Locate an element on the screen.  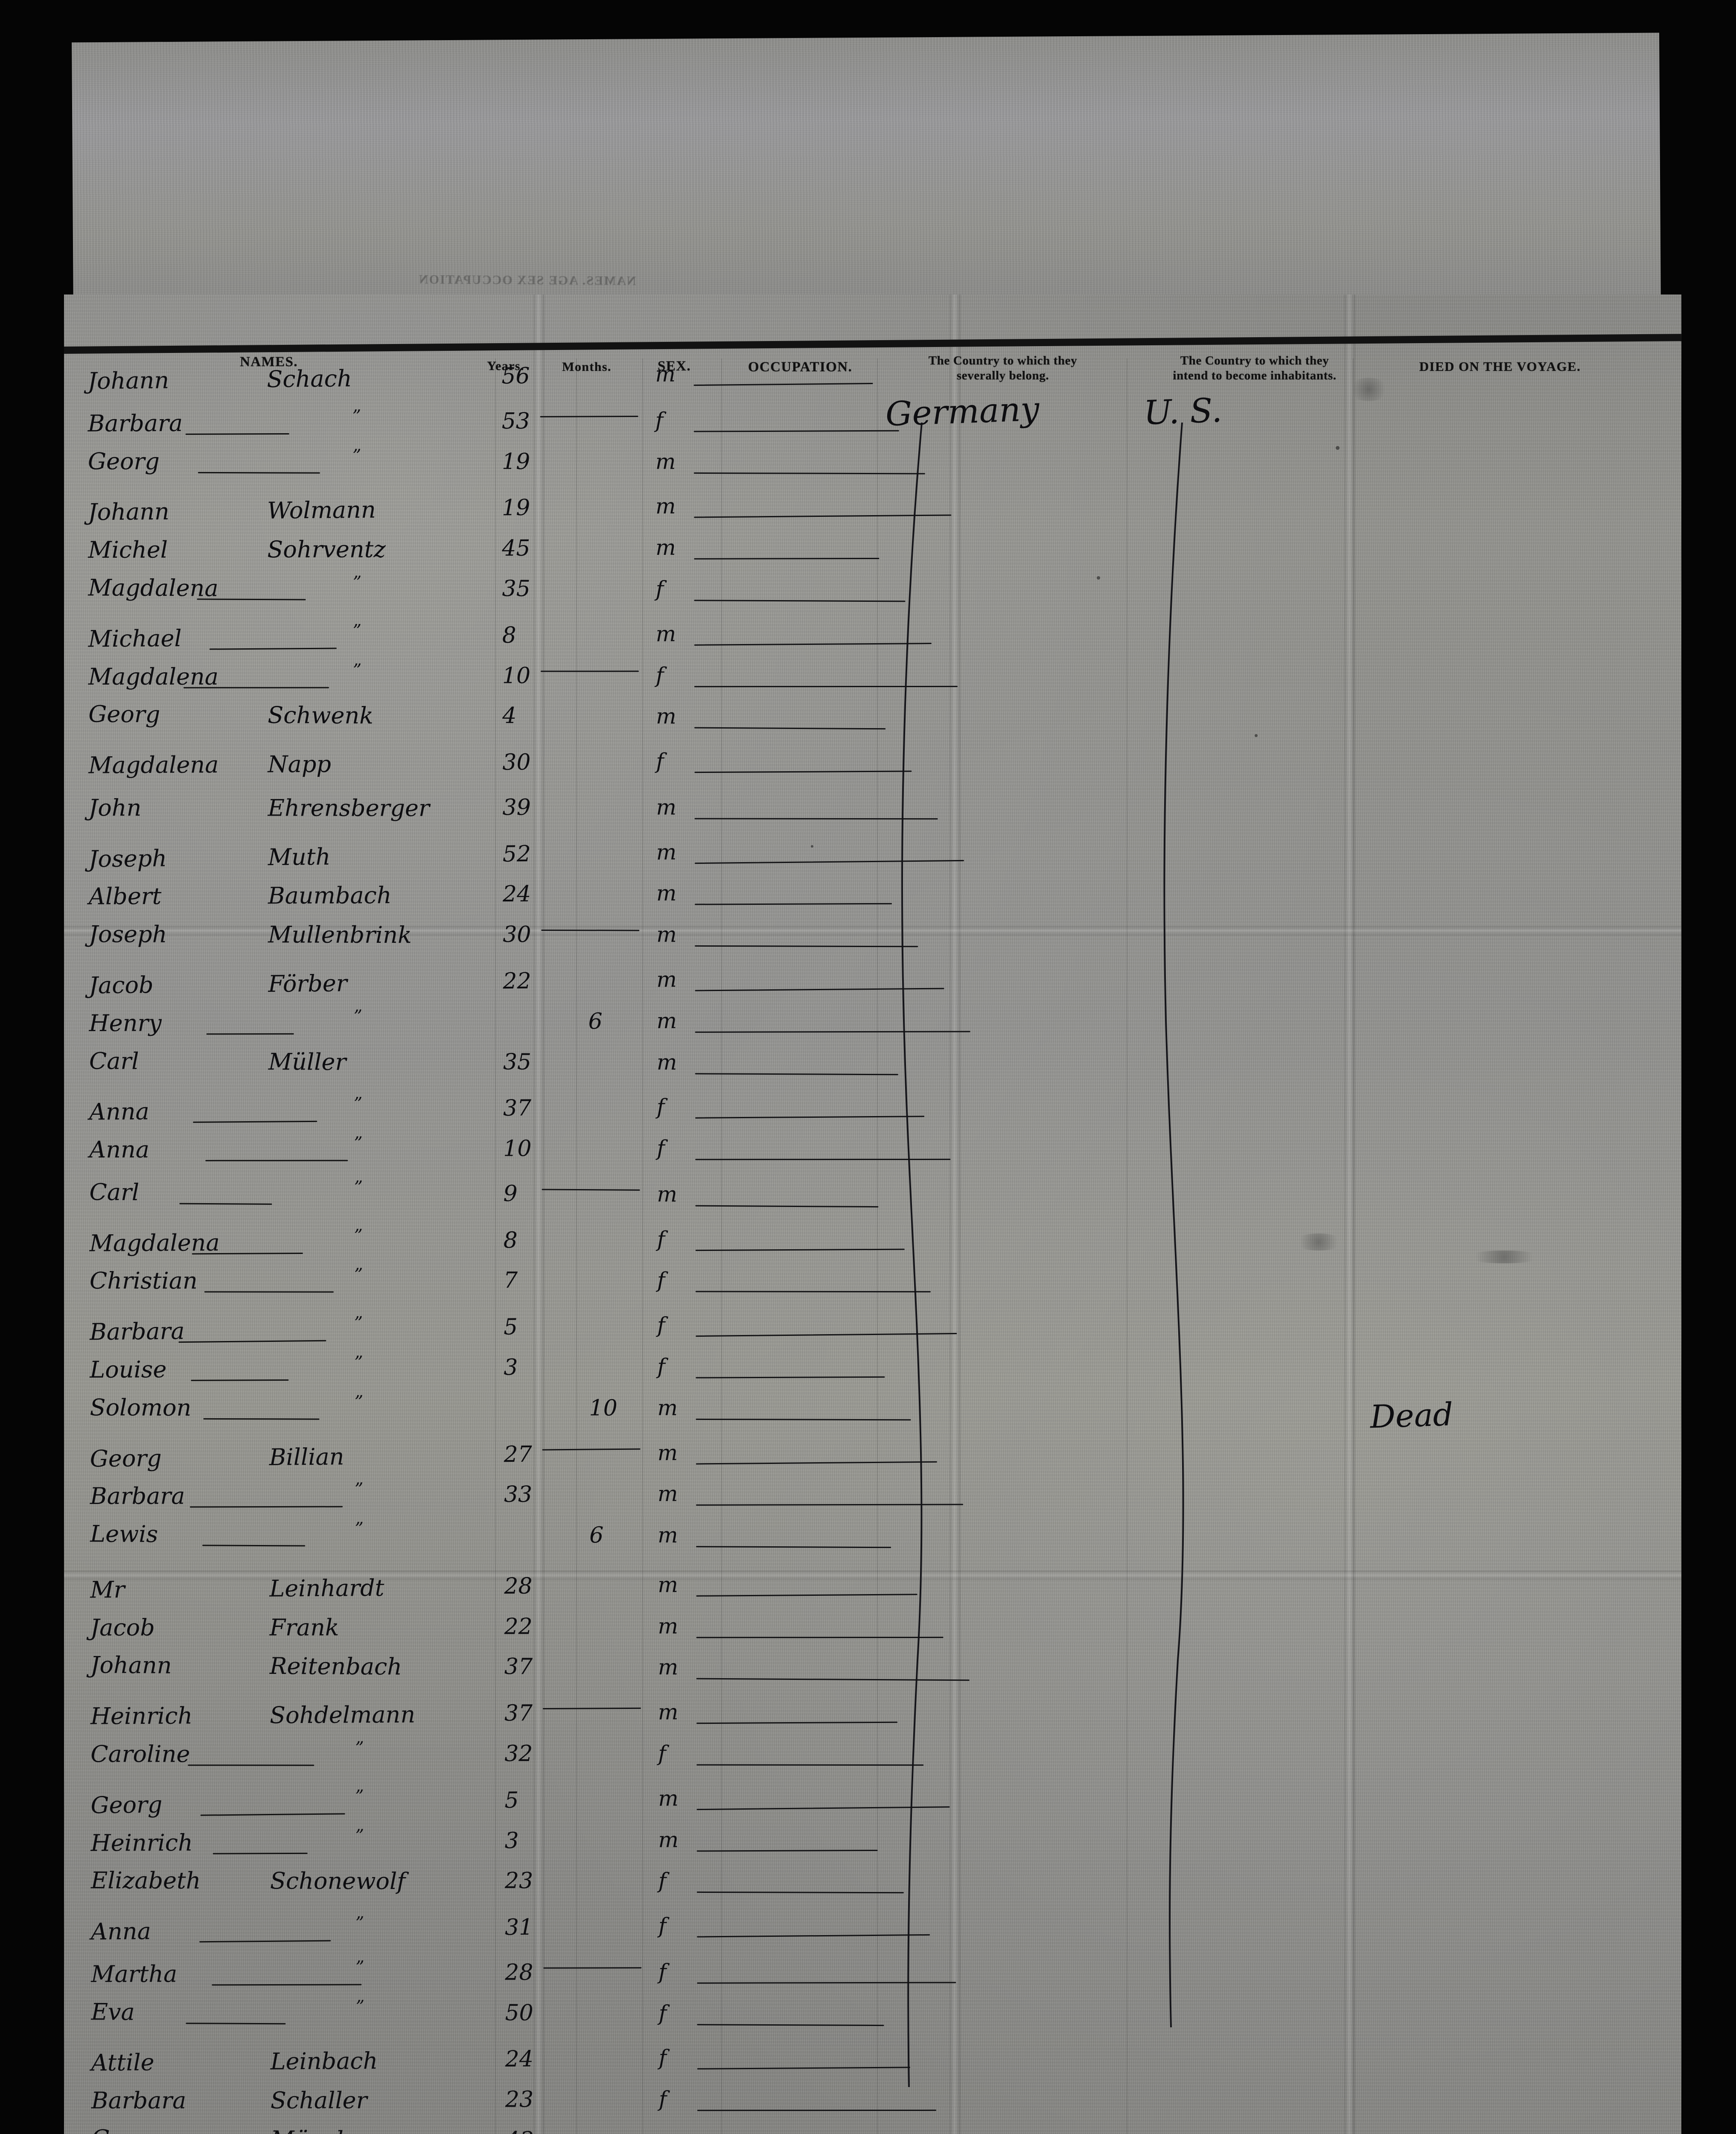
cell-first-name: Magdalena is located at coordinates (154, 1243).